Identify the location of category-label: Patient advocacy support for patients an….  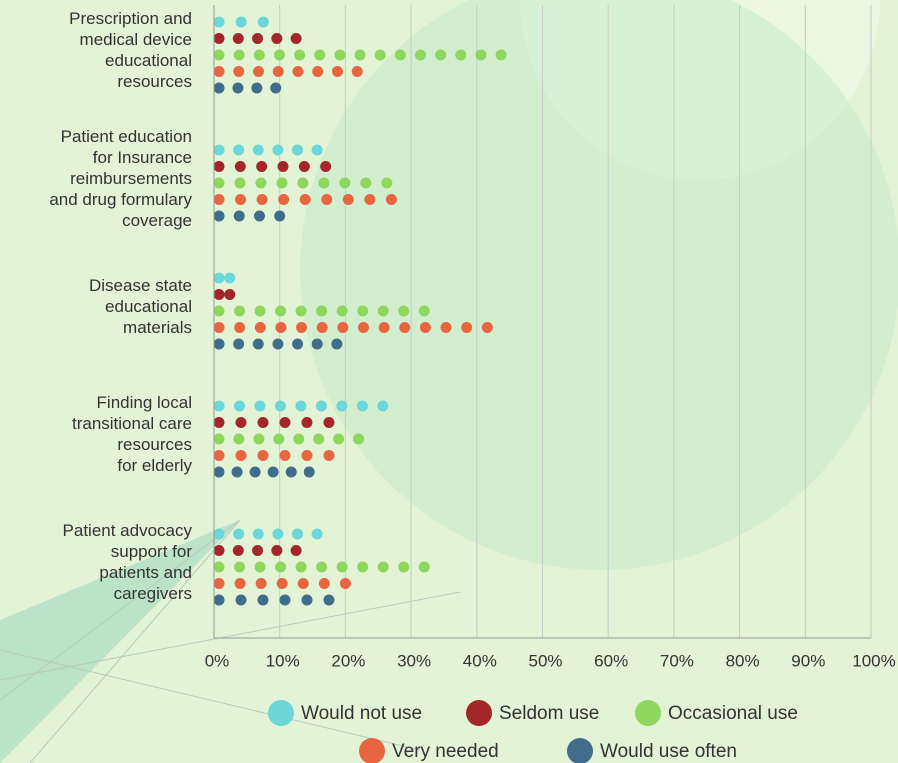
(127, 562).